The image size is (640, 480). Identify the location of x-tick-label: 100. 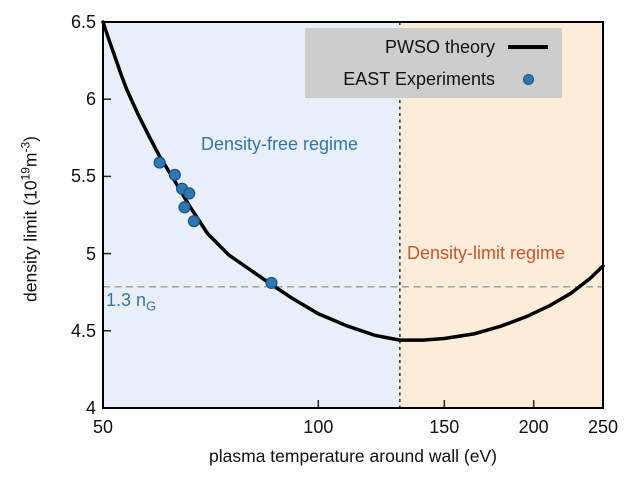
(318, 427).